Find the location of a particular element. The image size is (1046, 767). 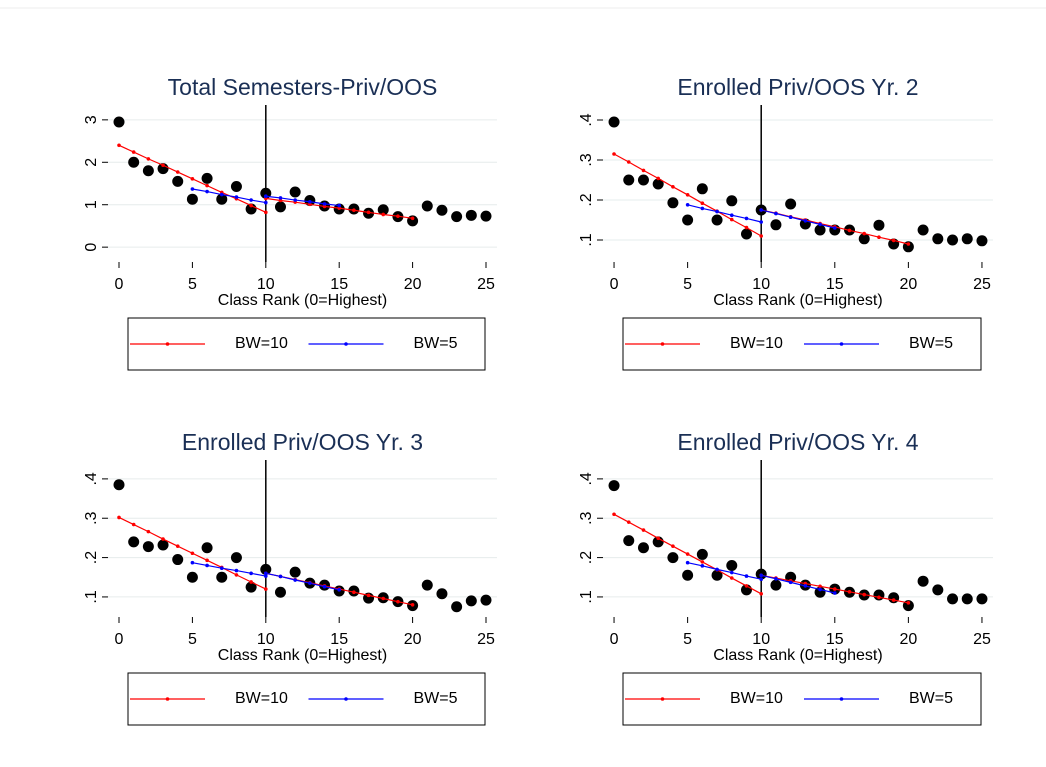

legend-label: BW=10 is located at coordinates (261, 698).